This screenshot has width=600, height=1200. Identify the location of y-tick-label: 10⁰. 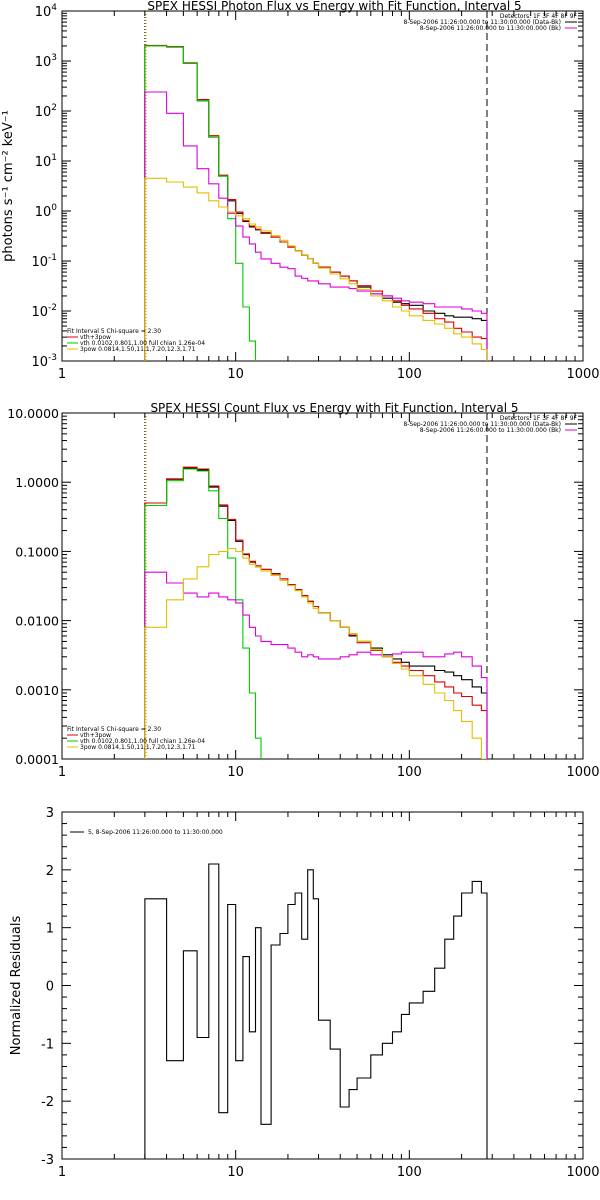
(46, 211).